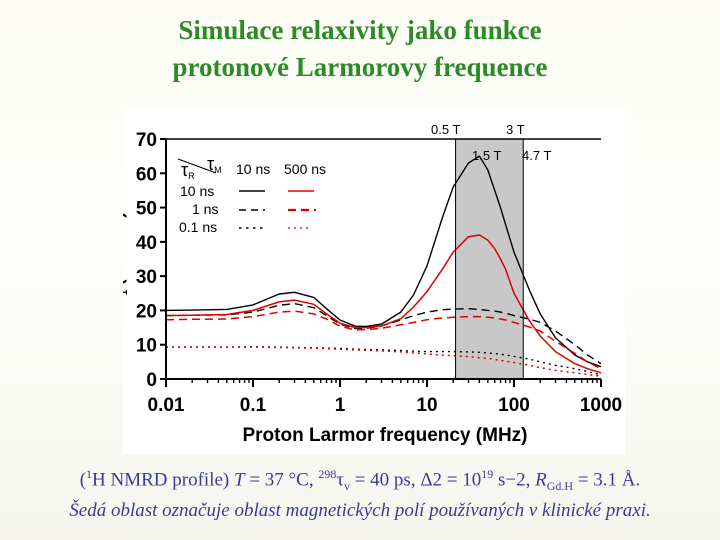 This screenshot has width=720, height=540. I want to click on x-tick-label: 0.1, so click(253, 405).